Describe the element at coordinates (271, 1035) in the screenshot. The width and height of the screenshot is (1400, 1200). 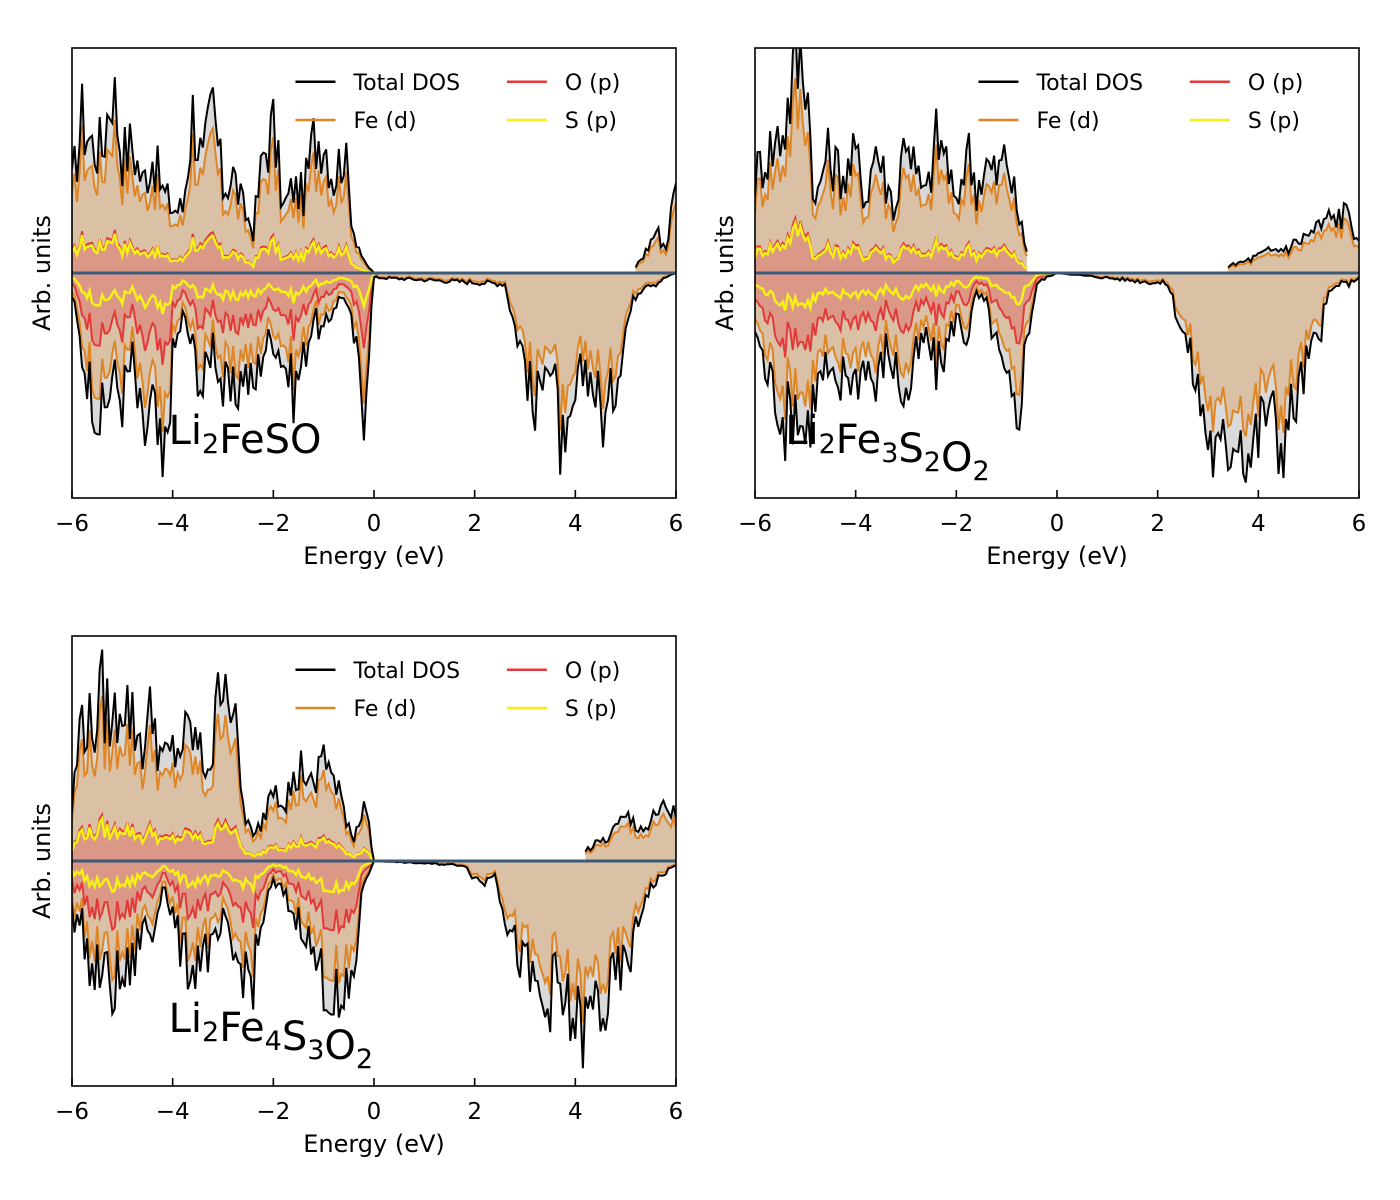
I see `compound-label: Li2Fe4S3O2` at that location.